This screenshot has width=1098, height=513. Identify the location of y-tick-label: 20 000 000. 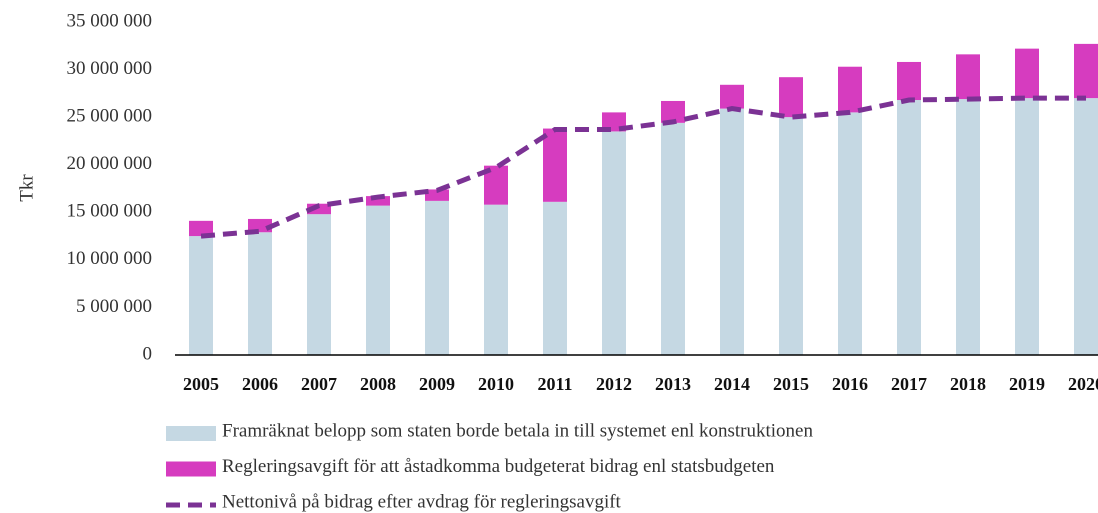
(110, 163).